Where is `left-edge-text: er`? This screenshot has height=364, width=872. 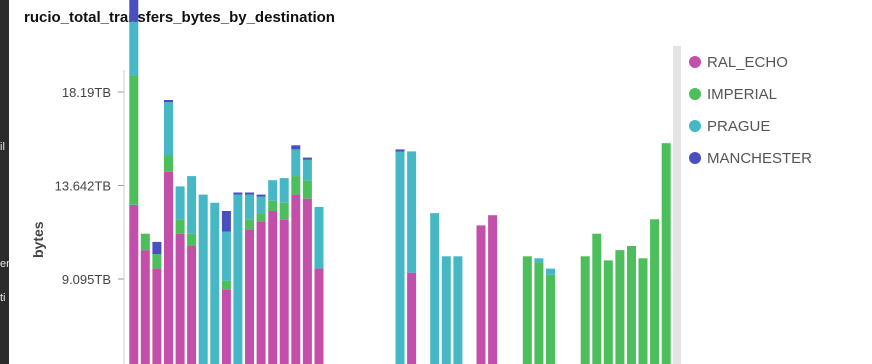 left-edge-text: er is located at coordinates (5, 264).